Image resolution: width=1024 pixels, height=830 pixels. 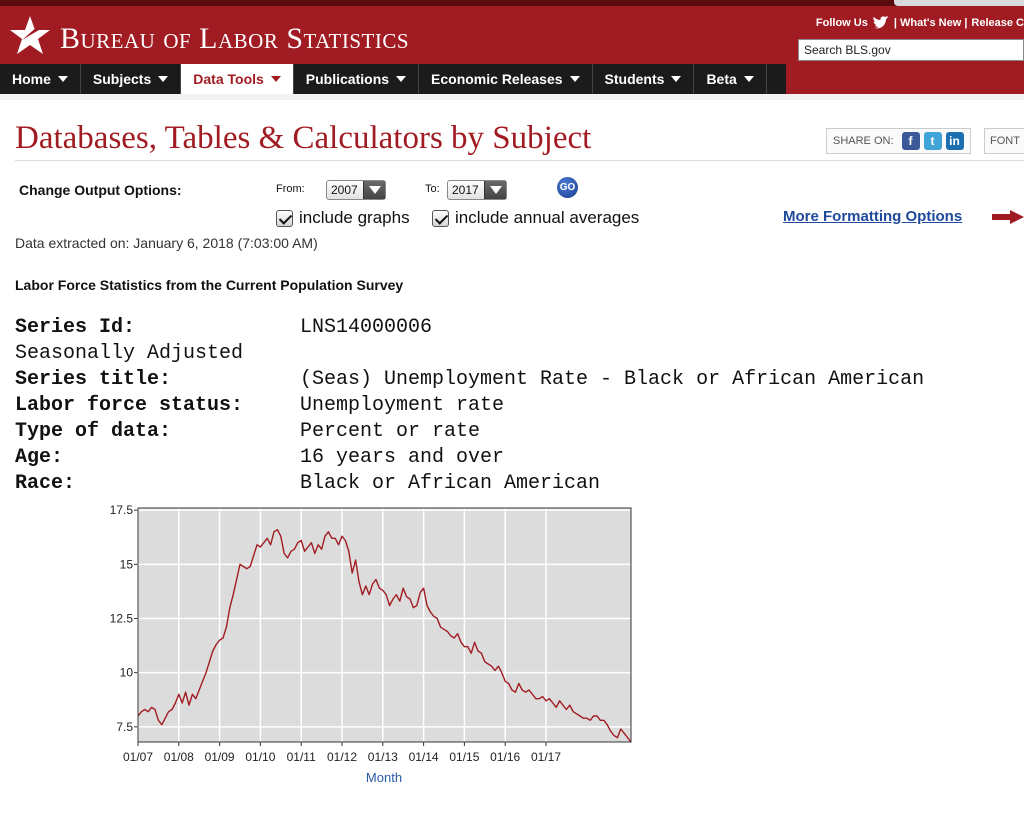 What do you see at coordinates (235, 38) in the screenshot?
I see `site-logo-text: Bureau of Labor Statistics` at bounding box center [235, 38].